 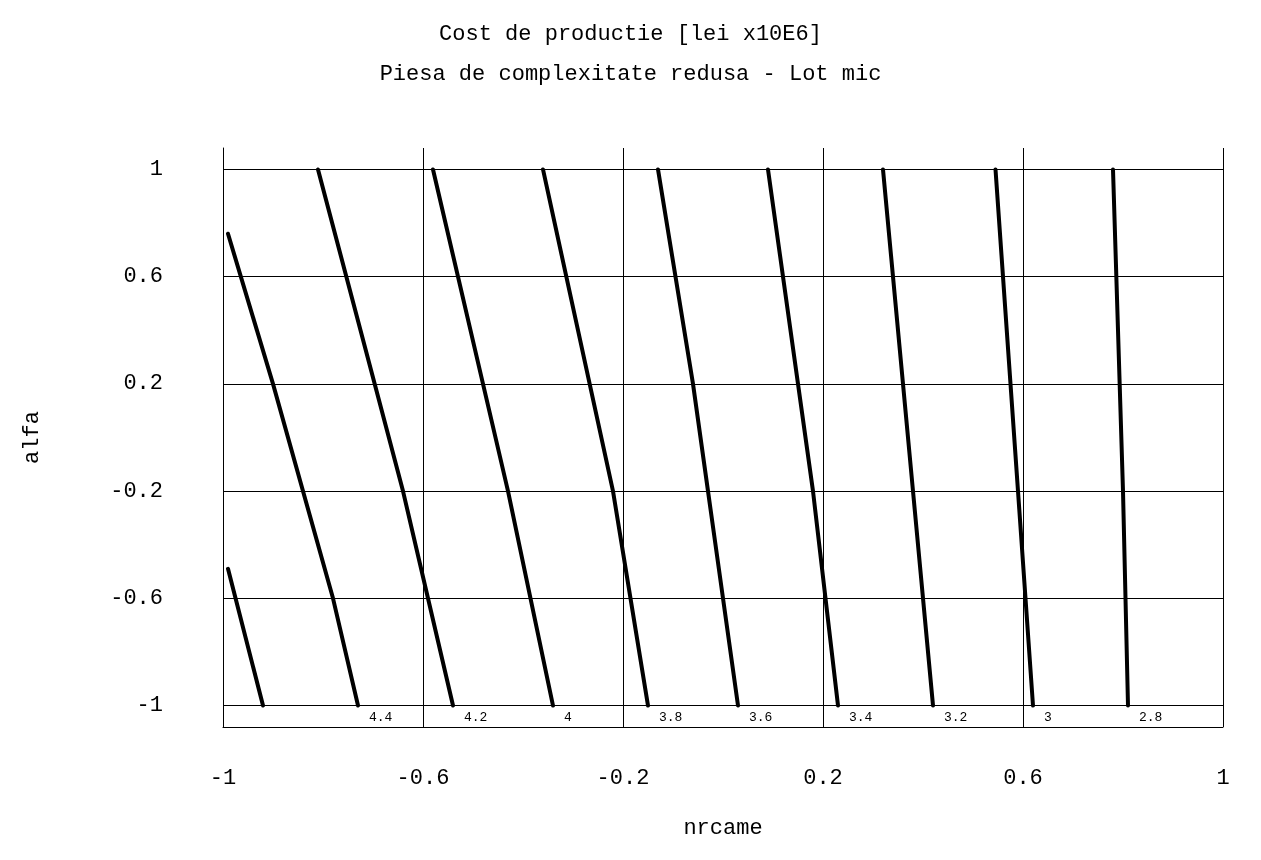 I want to click on series-label: 4, so click(x=568, y=717).